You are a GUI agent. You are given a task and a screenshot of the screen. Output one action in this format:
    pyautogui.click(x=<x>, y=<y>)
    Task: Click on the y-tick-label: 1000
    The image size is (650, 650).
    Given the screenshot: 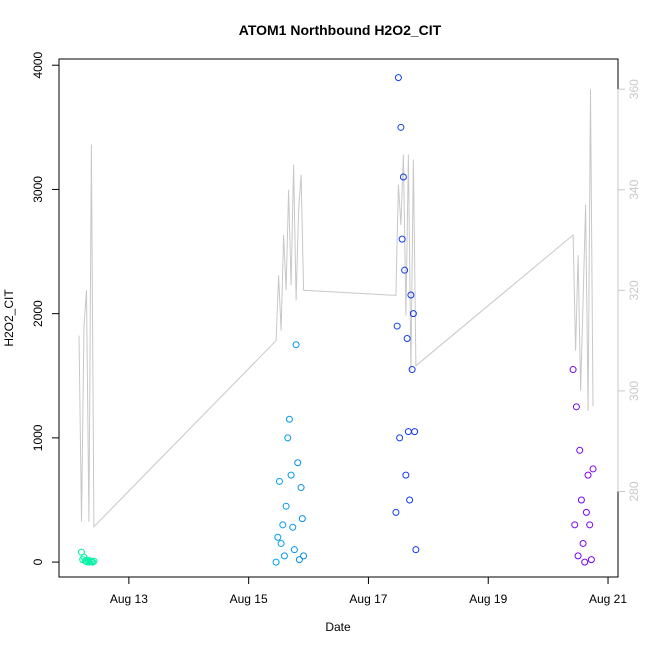 What is the action you would take?
    pyautogui.click(x=38, y=437)
    